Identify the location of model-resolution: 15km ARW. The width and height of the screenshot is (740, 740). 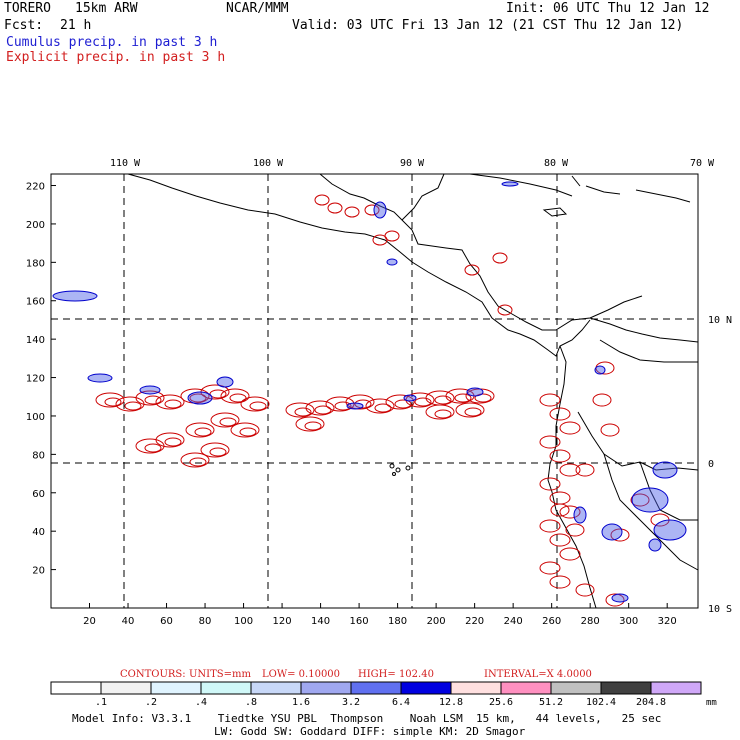
(106, 8).